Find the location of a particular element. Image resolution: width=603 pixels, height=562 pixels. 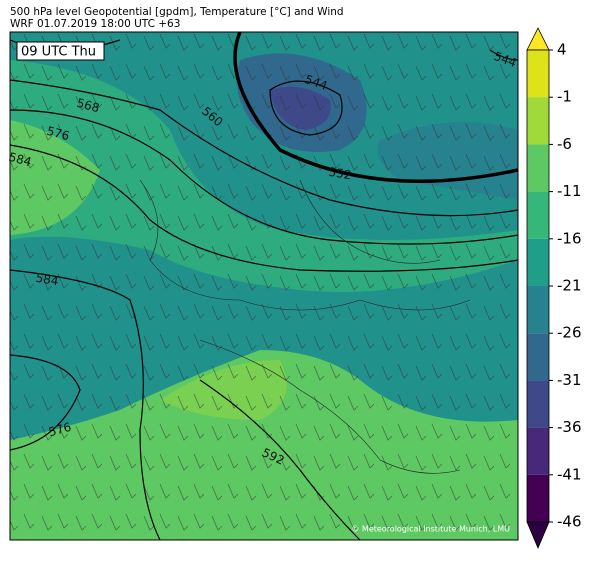

colorbar-tick-label: -31 is located at coordinates (569, 380).